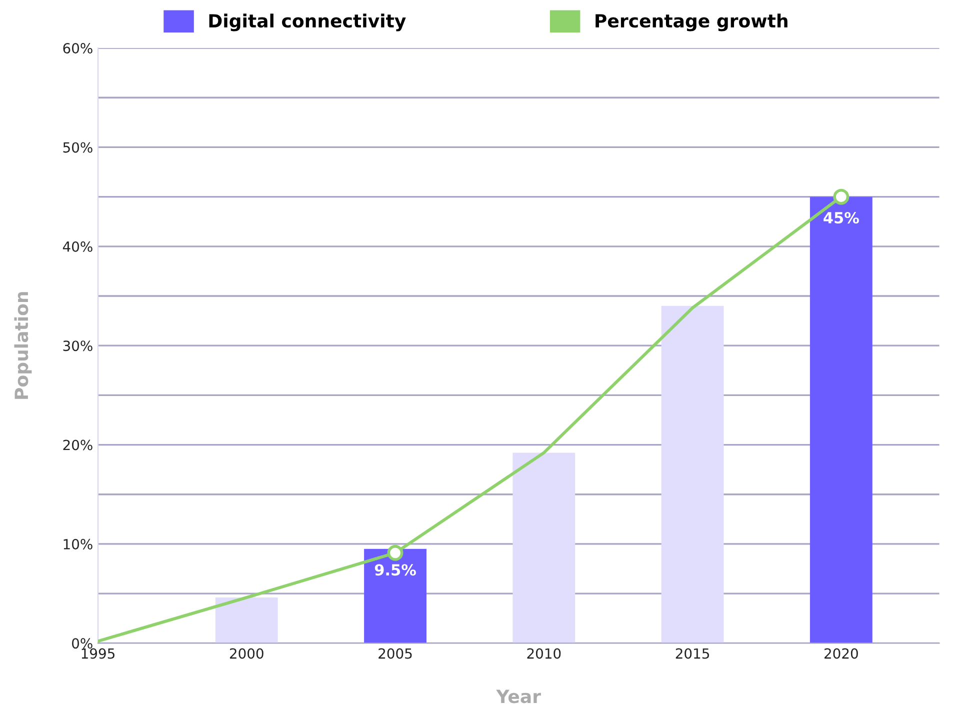 The height and width of the screenshot is (717, 956). Describe the element at coordinates (692, 653) in the screenshot. I see `x-tick-label: 2015` at that location.